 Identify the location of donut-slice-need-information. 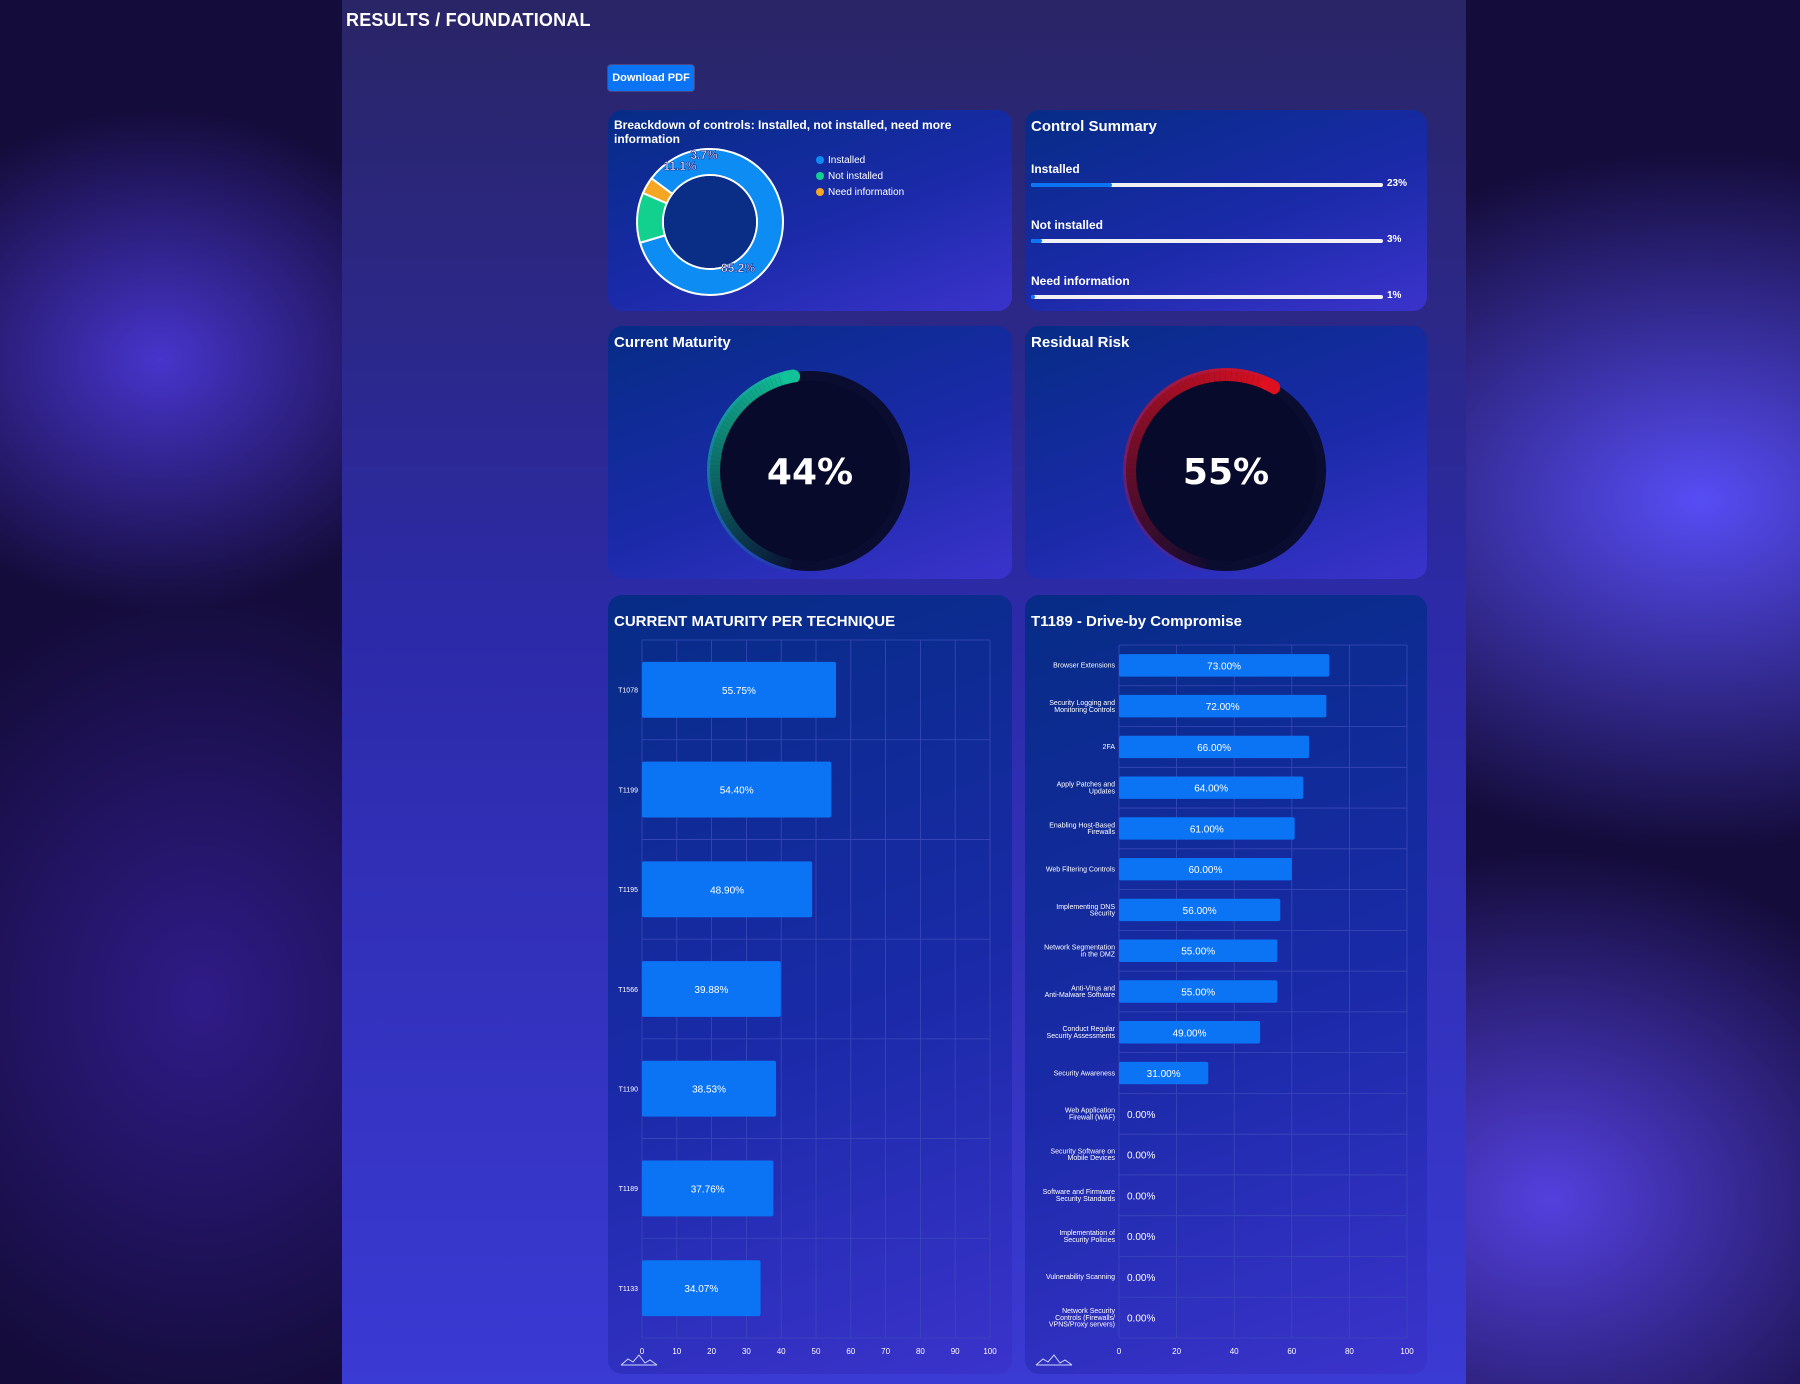
(657, 190).